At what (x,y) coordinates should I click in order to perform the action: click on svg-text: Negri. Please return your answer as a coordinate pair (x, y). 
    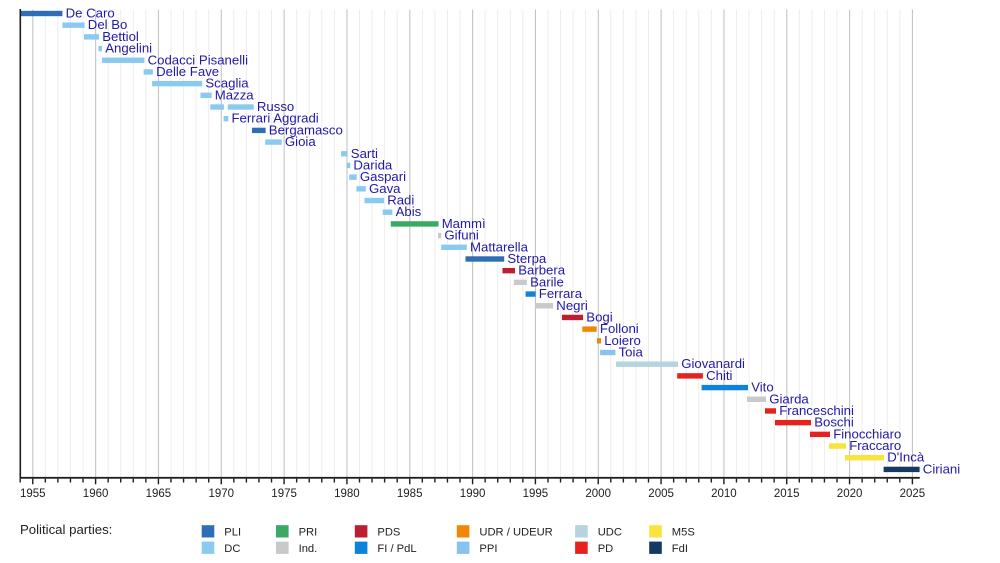
    Looking at the image, I should click on (572, 305).